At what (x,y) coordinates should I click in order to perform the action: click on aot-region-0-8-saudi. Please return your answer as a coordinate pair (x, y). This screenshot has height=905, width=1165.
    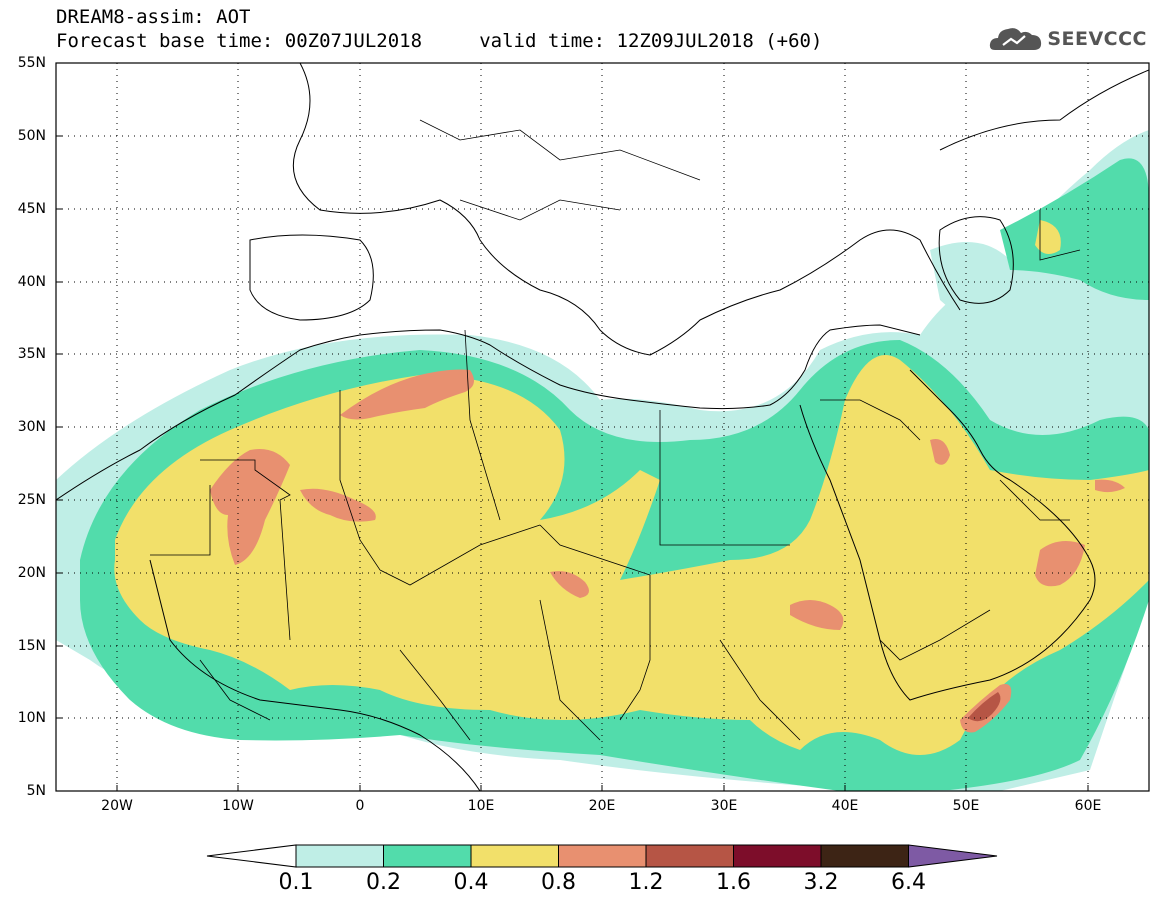
    Looking at the image, I should click on (940, 452).